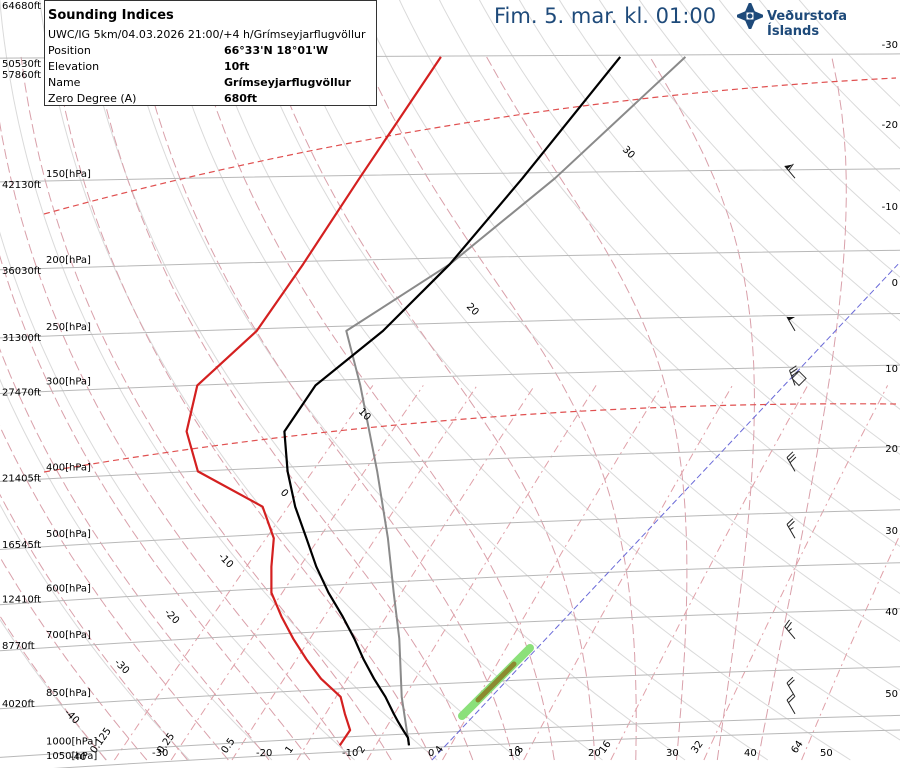  I want to click on right-axis-label: -10, so click(890, 207).